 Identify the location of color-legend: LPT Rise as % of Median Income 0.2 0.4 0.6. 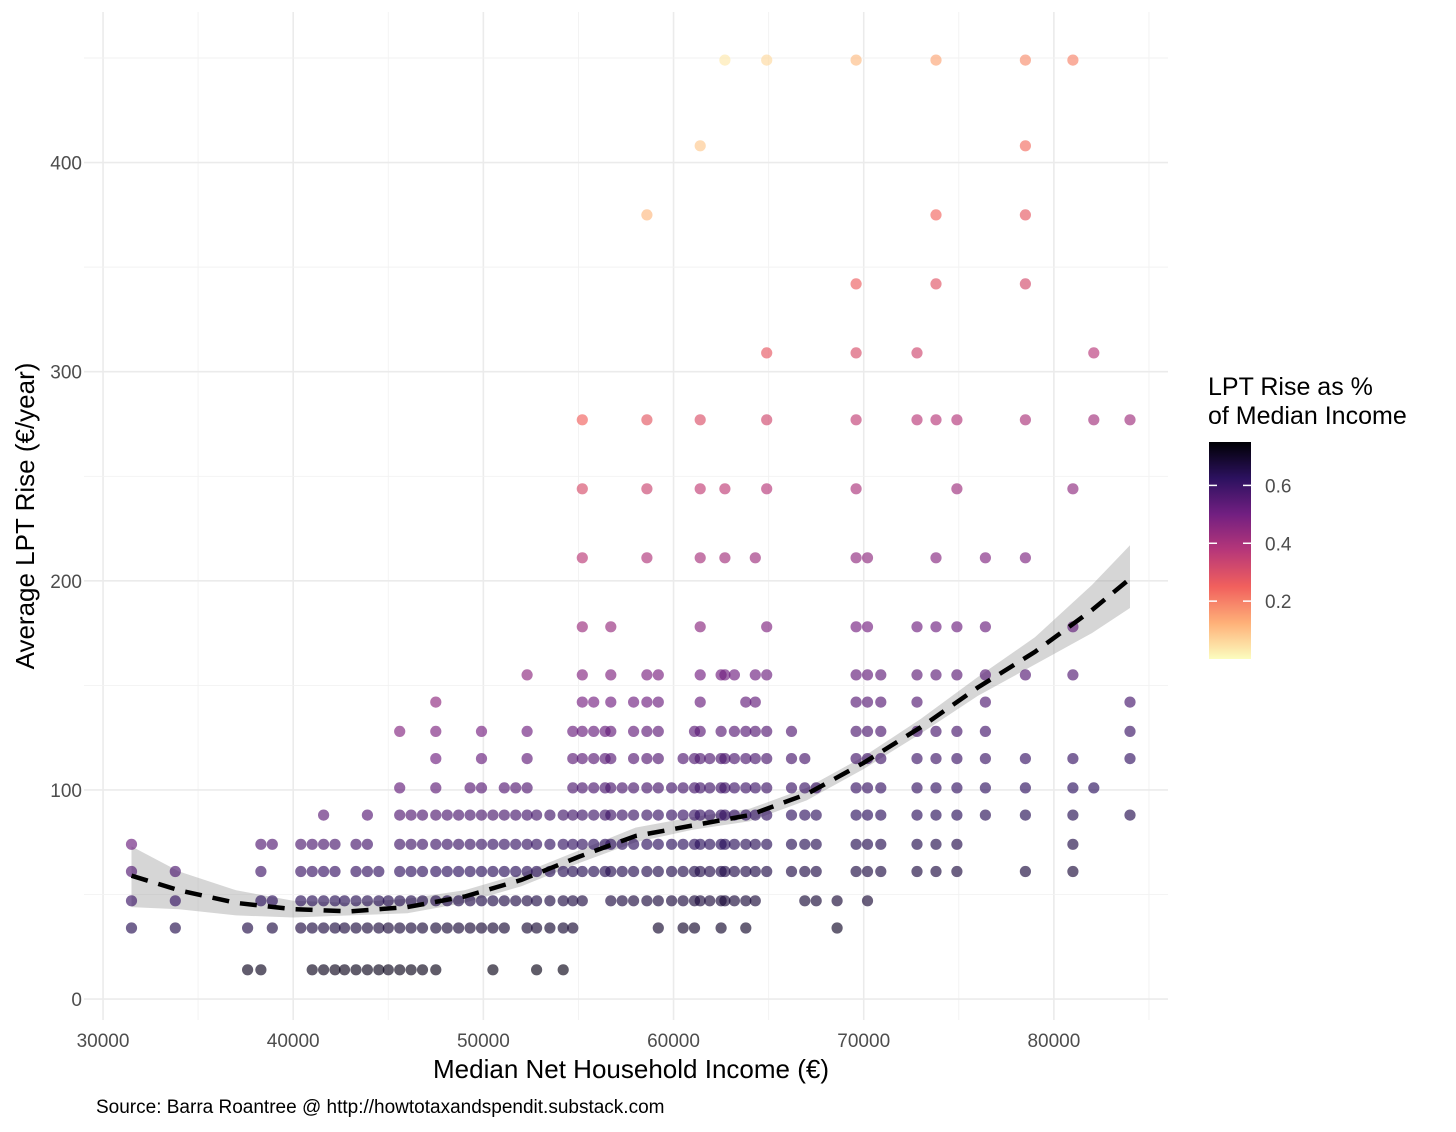
(1307, 516).